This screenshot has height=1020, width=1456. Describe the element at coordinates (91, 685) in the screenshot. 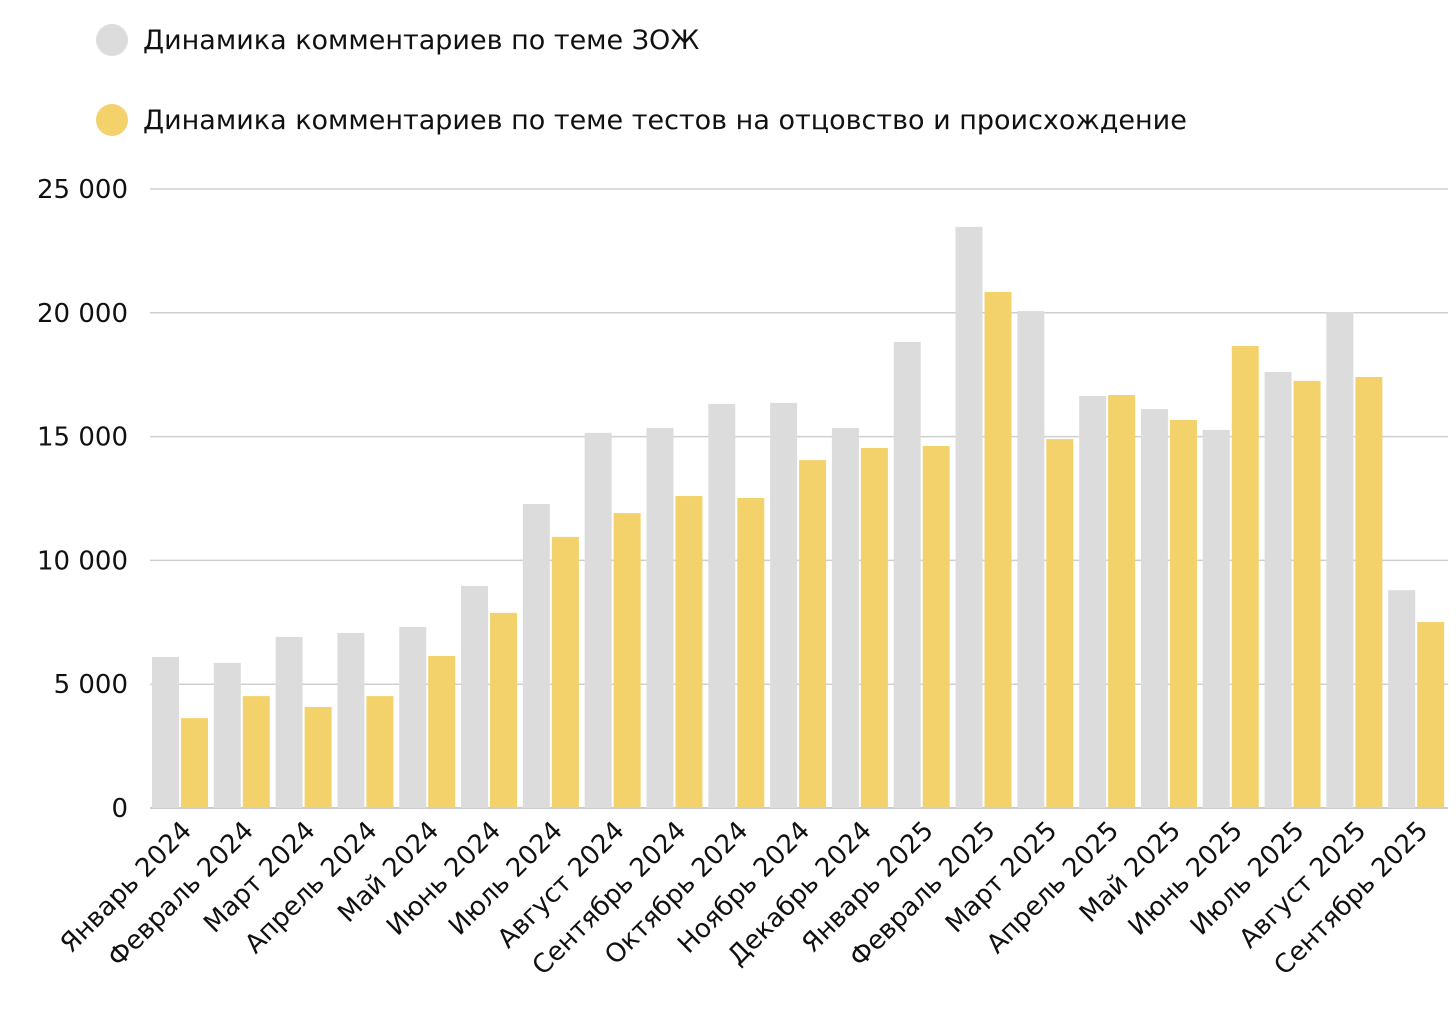

I see `y-tick-label: 5 000` at that location.